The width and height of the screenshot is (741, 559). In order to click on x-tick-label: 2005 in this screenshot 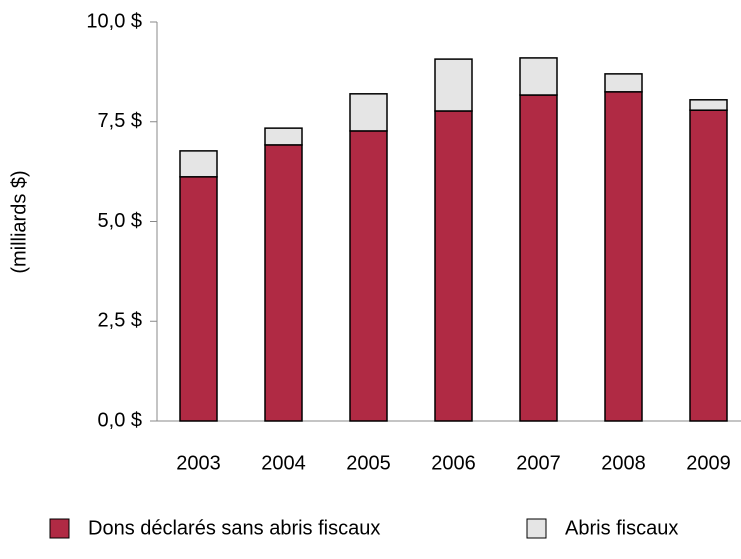, I will do `click(368, 463)`.